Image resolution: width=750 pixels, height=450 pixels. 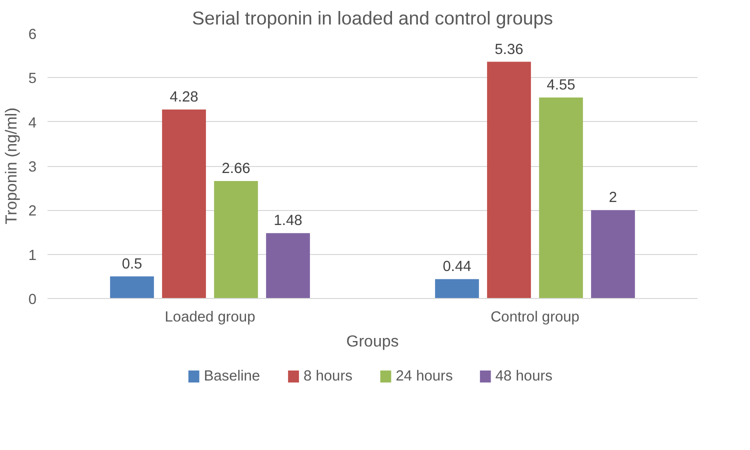 I want to click on x-tick-label: Loaded group, so click(x=210, y=318).